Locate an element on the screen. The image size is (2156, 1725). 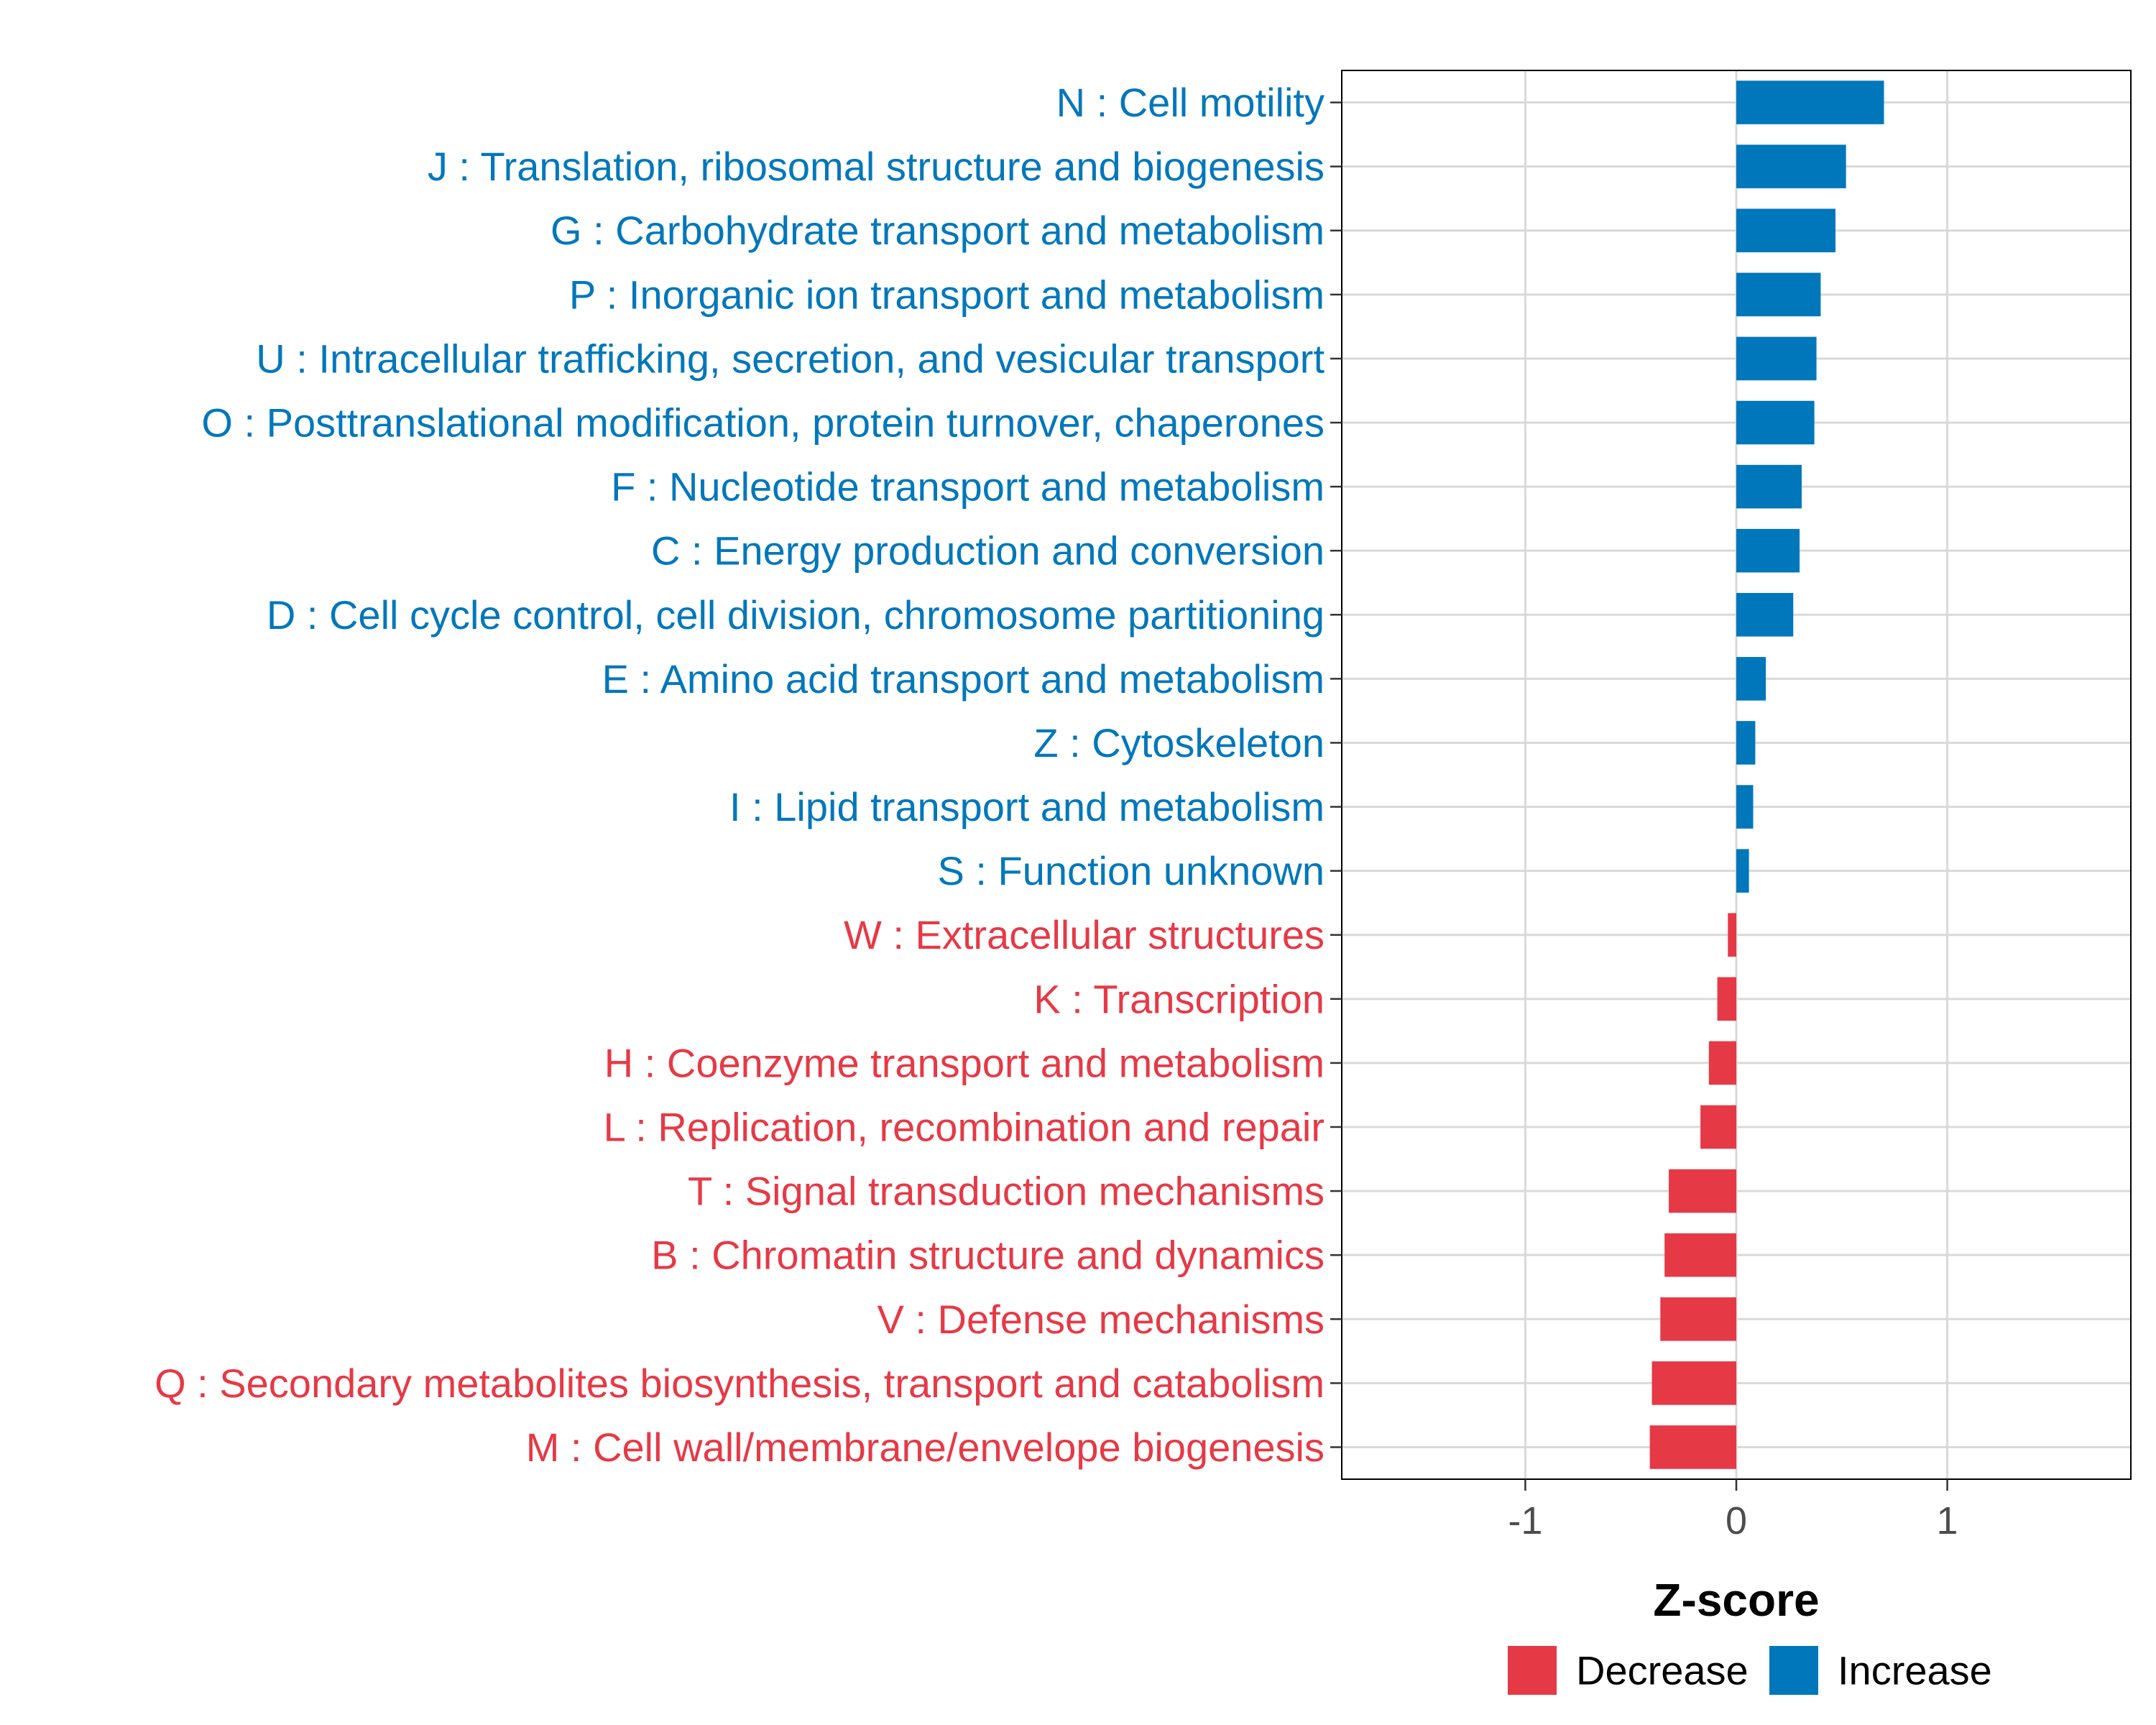
y-tick-label: B : Chromatin structure and dynamics is located at coordinates (988, 1255).